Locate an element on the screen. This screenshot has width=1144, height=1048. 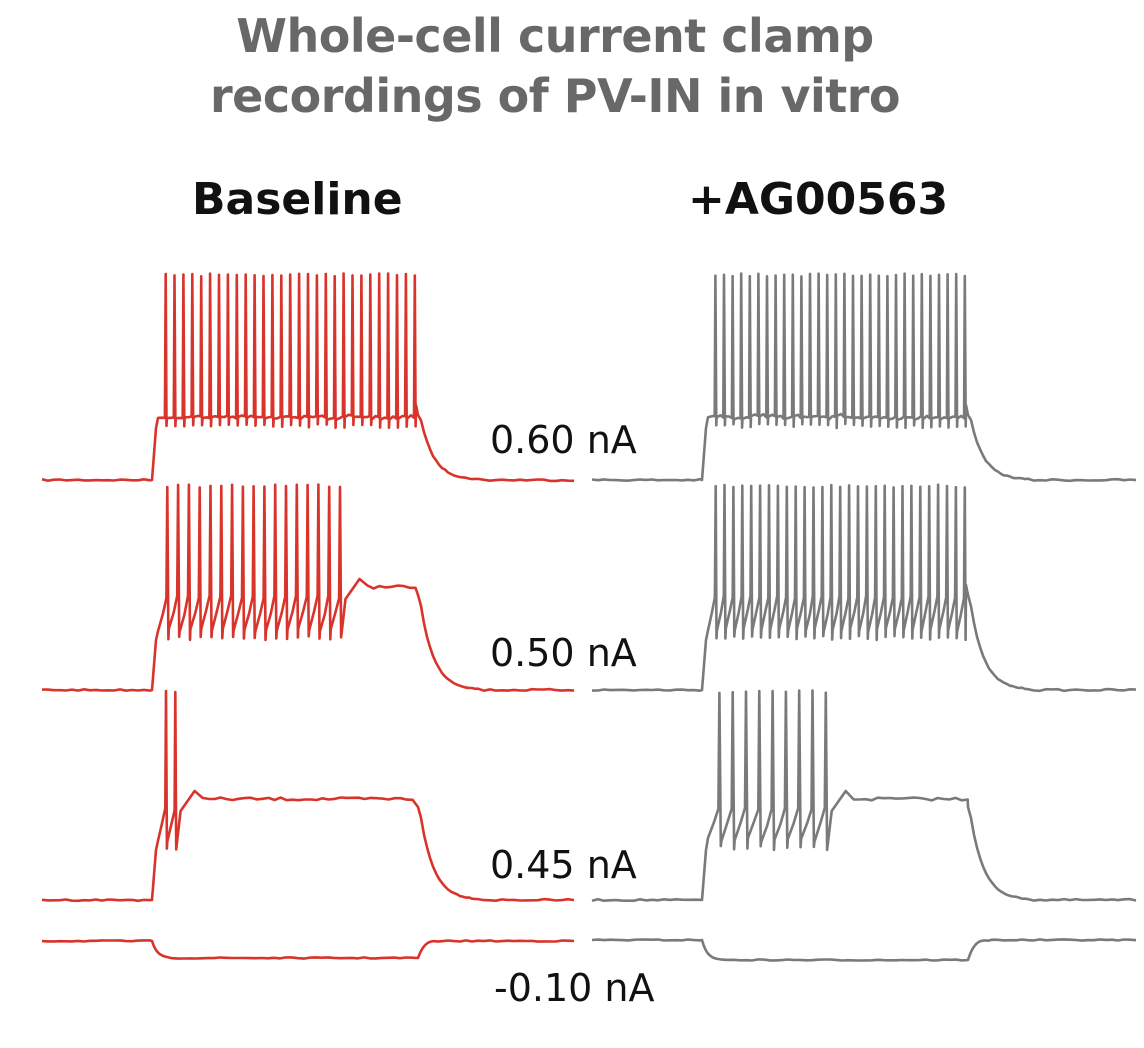
title-line-2: recordings of PV-IN in vitro is located at coordinates (555, 96).